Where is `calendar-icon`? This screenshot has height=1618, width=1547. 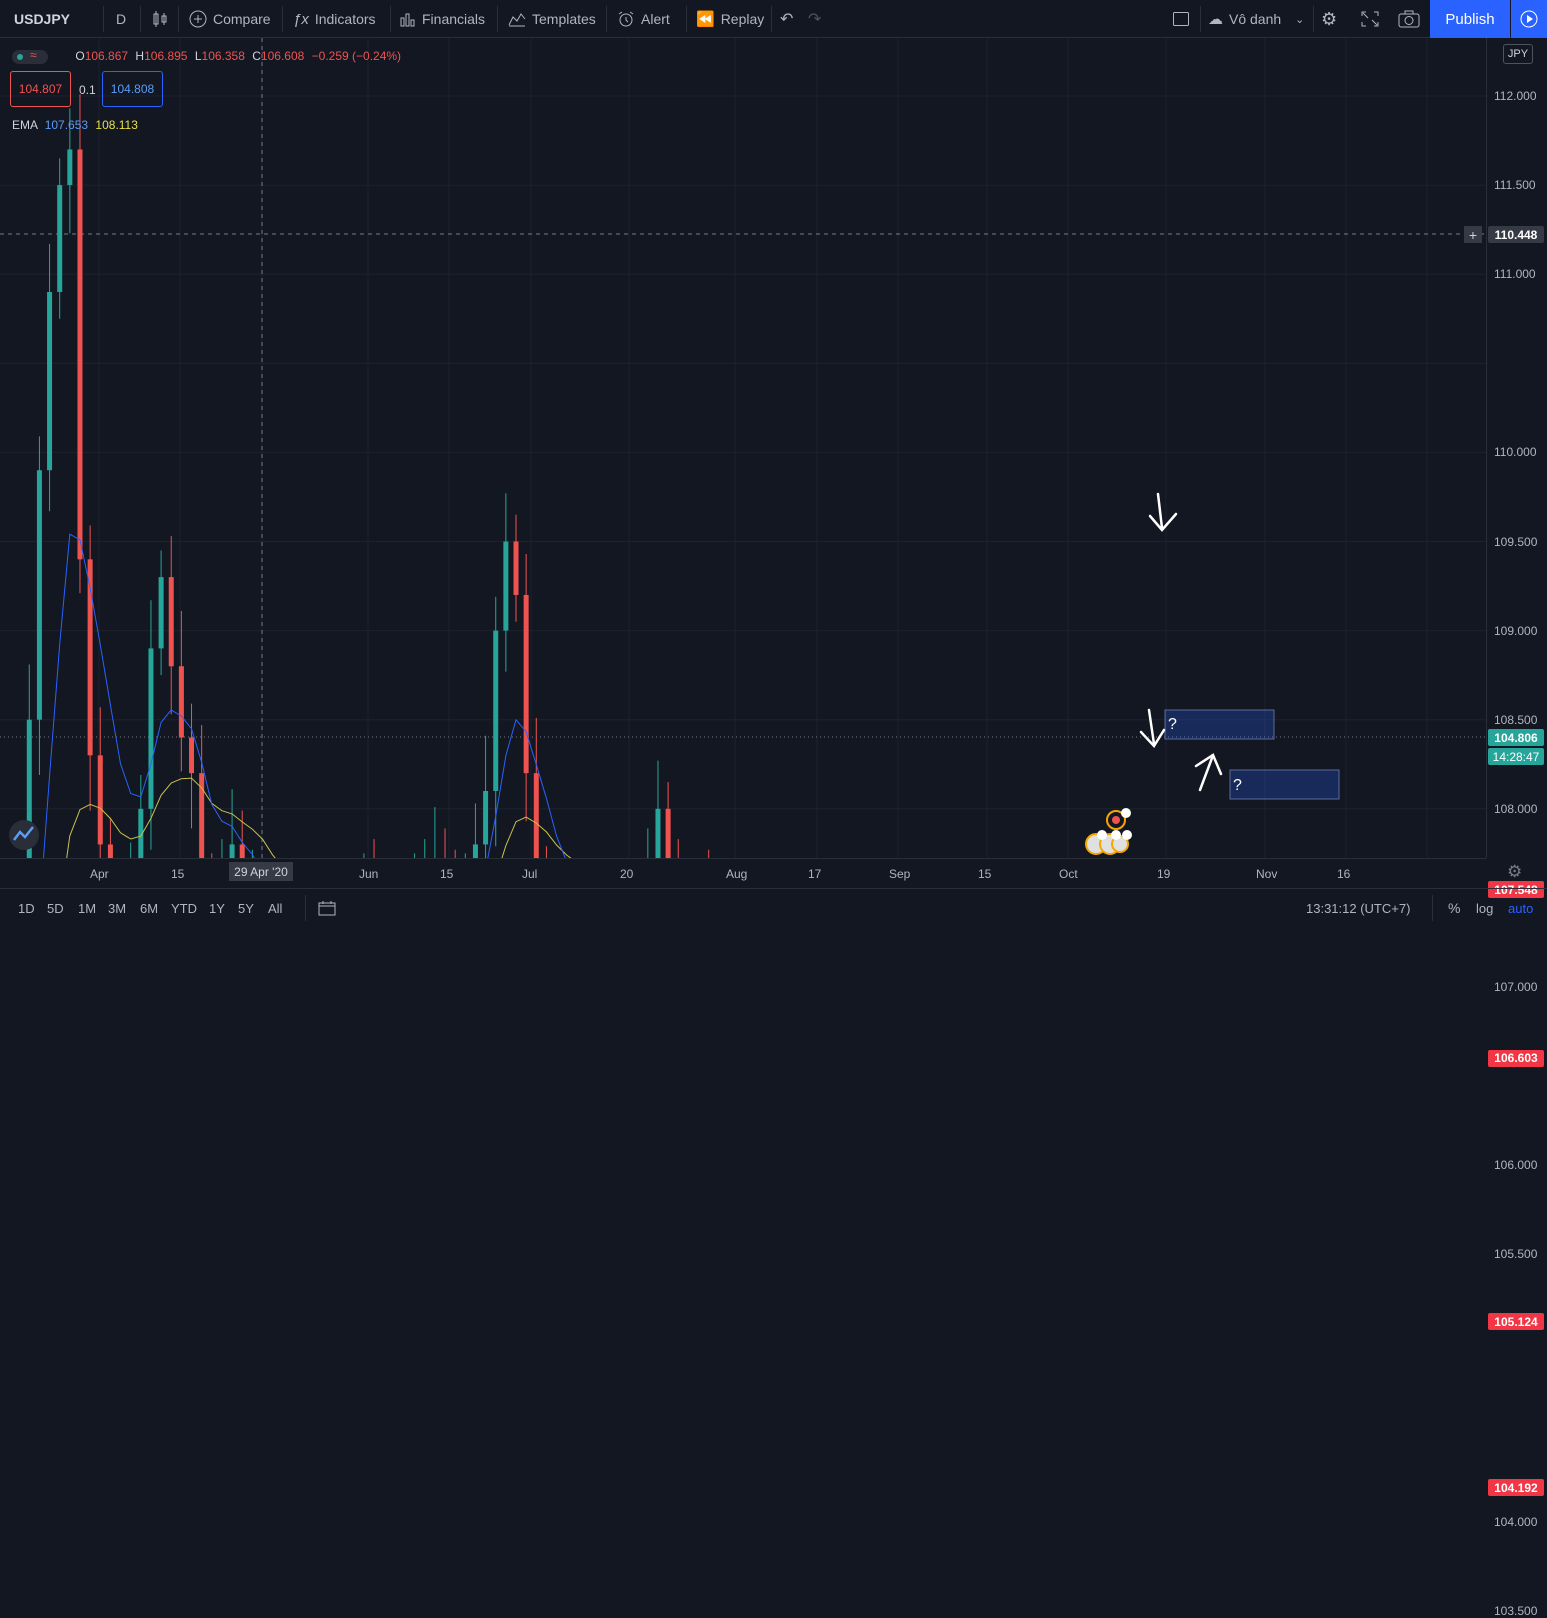 calendar-icon is located at coordinates (327, 908).